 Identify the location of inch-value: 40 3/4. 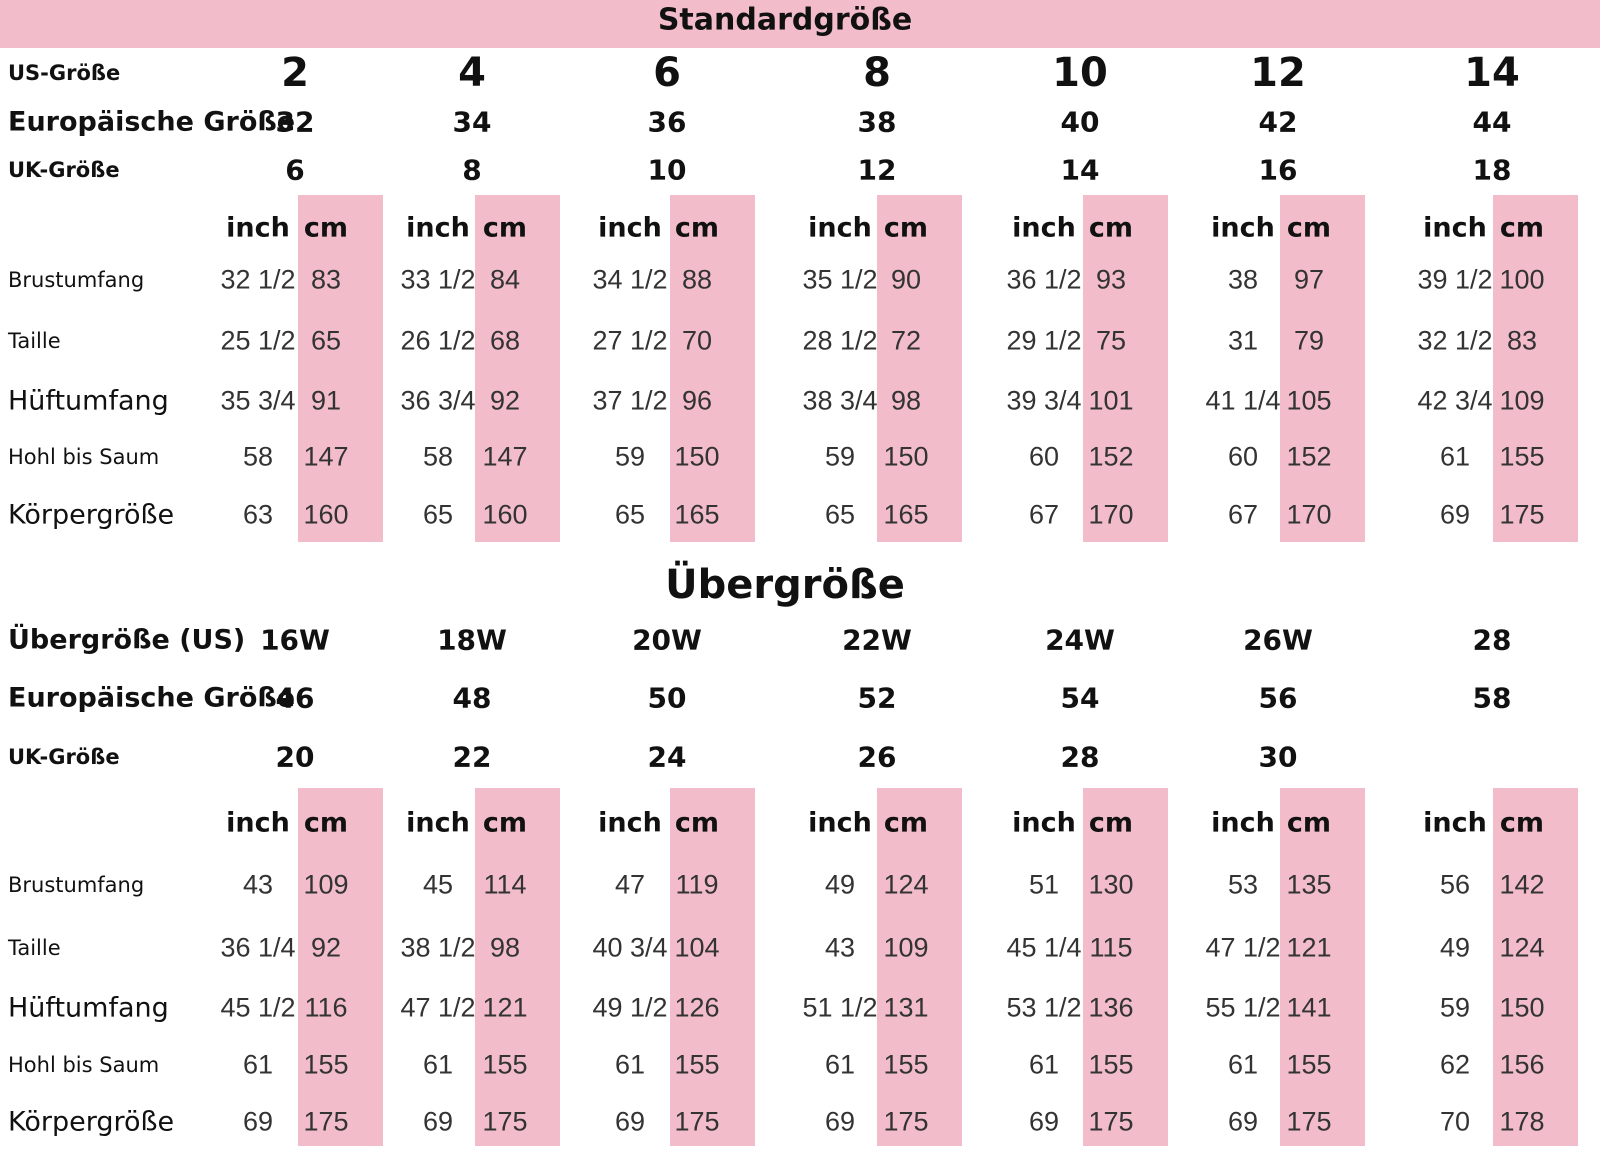
(630, 947).